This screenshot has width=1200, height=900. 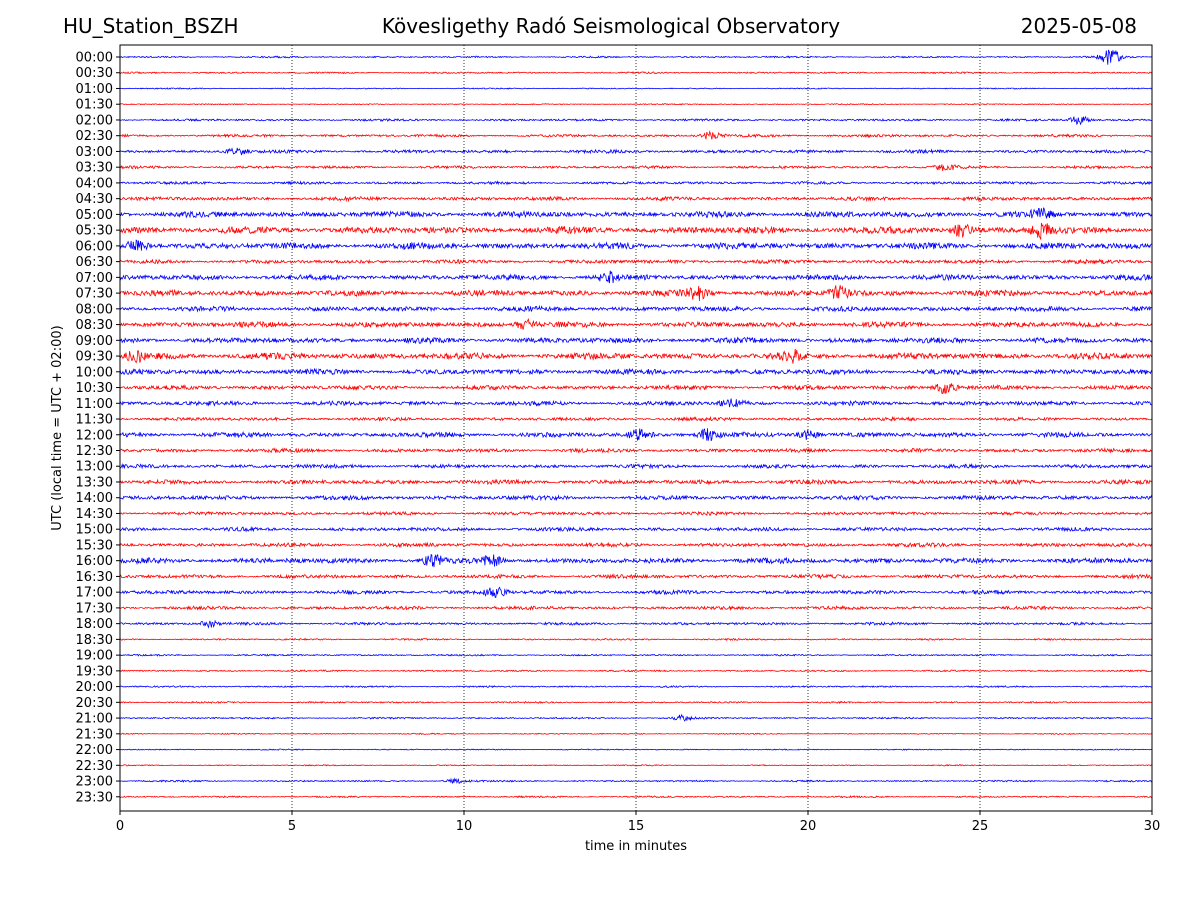 I want to click on y-tick-label: 18:30, so click(x=94, y=640).